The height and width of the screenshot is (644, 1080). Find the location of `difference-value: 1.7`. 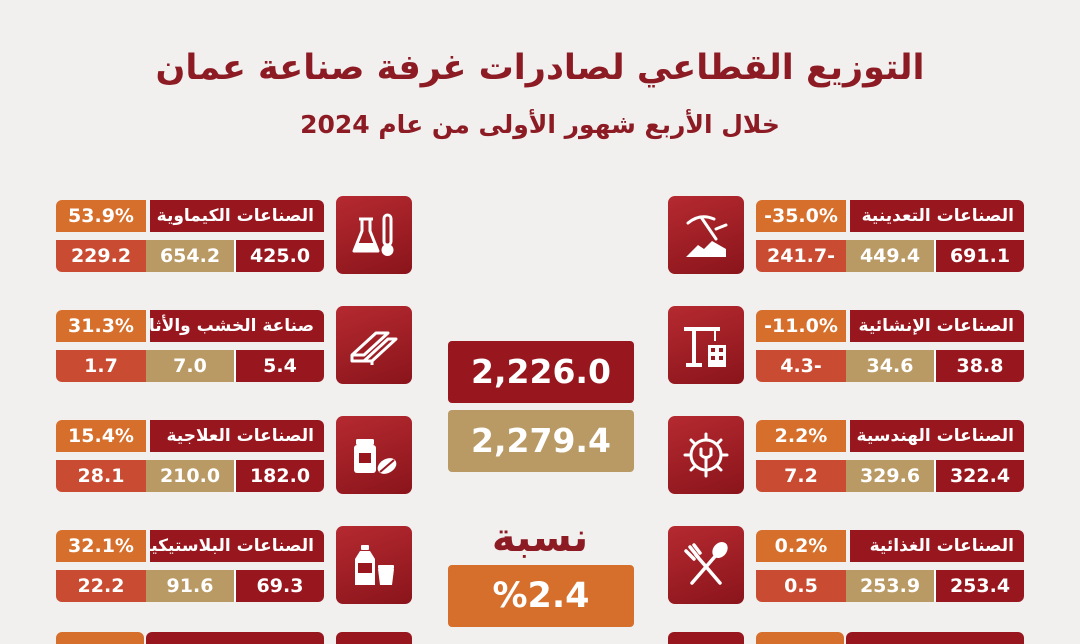

difference-value: 1.7 is located at coordinates (101, 366).